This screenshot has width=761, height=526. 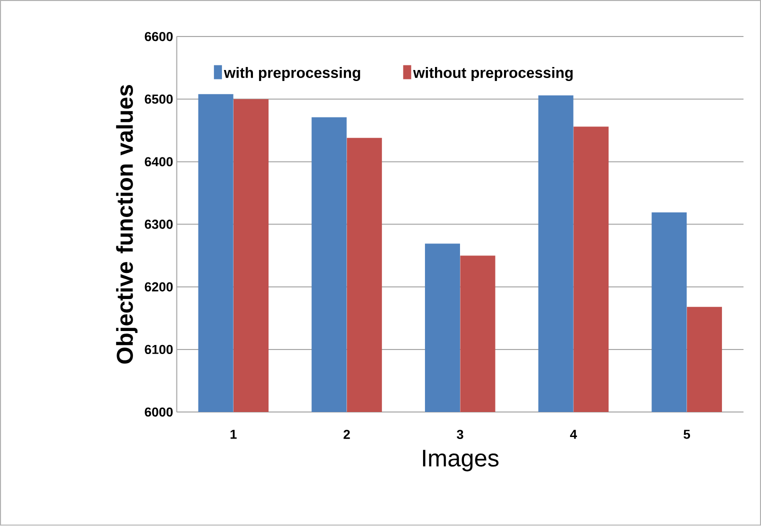 I want to click on x-axis-title: Images, so click(x=460, y=461).